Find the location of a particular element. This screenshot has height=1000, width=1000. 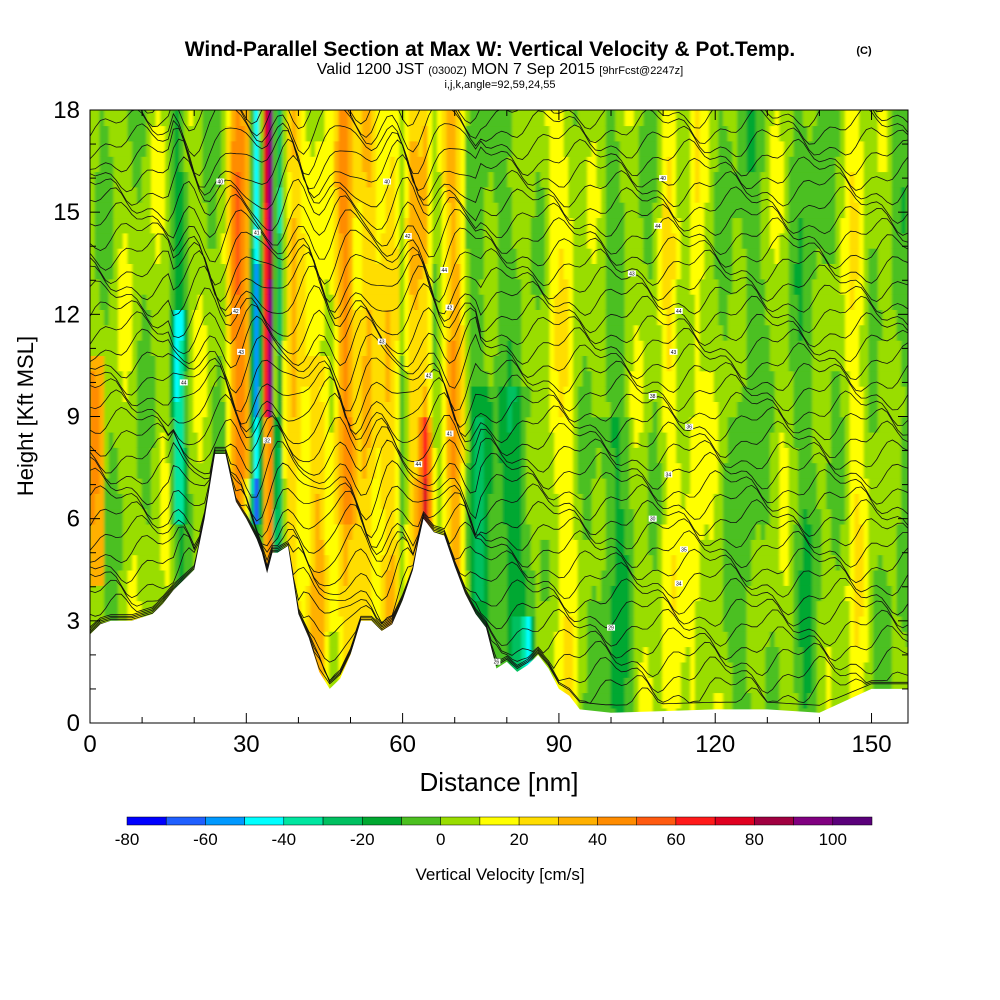

params-line: i,j,k,angle=92,59,24,55 is located at coordinates (499, 85).